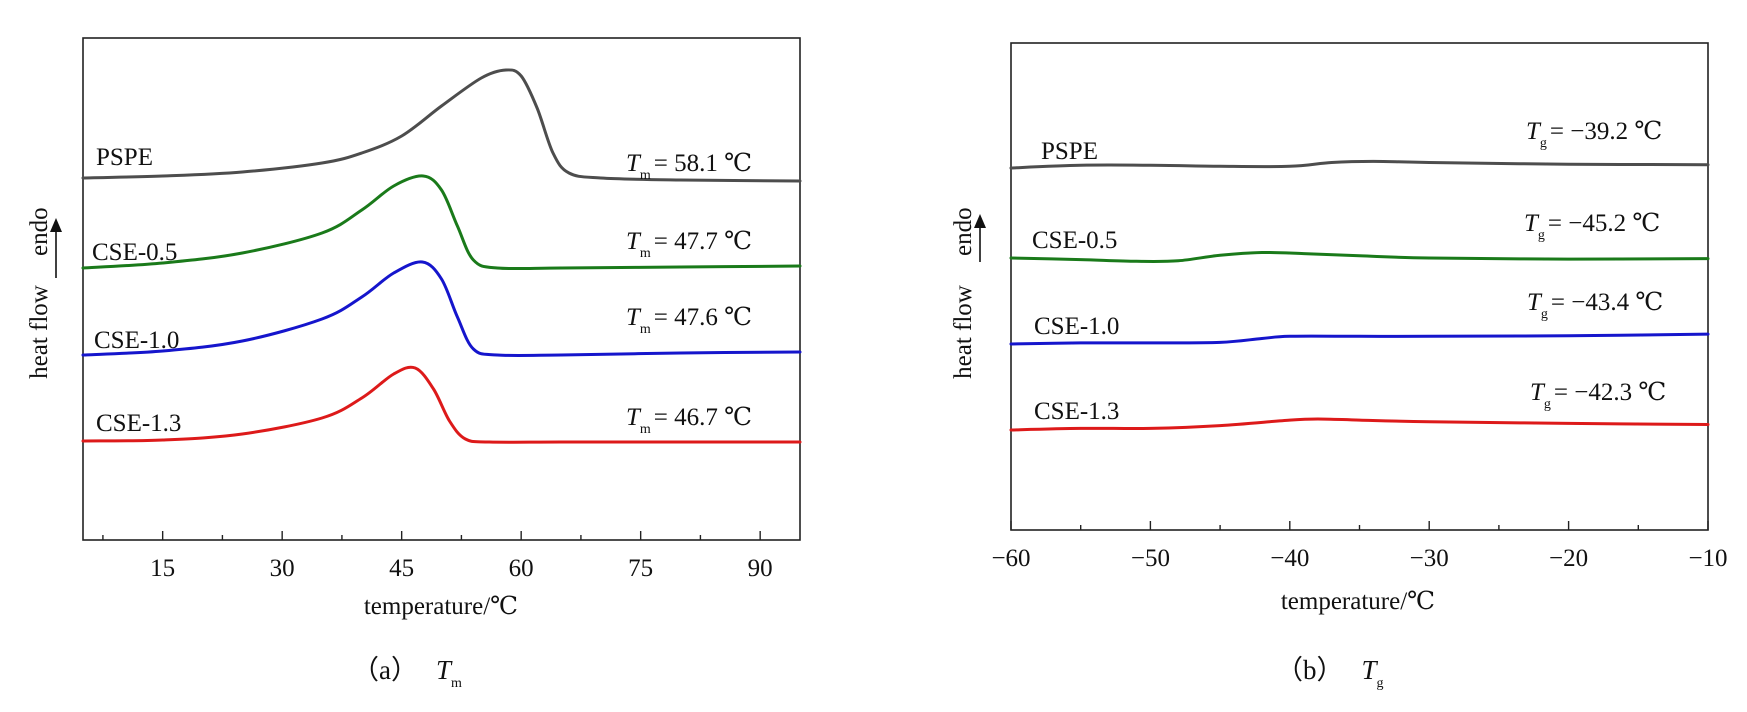  Describe the element at coordinates (1594, 134) in the screenshot. I see `annotation-pspe-b: Tg = −39.2 ℃` at that location.